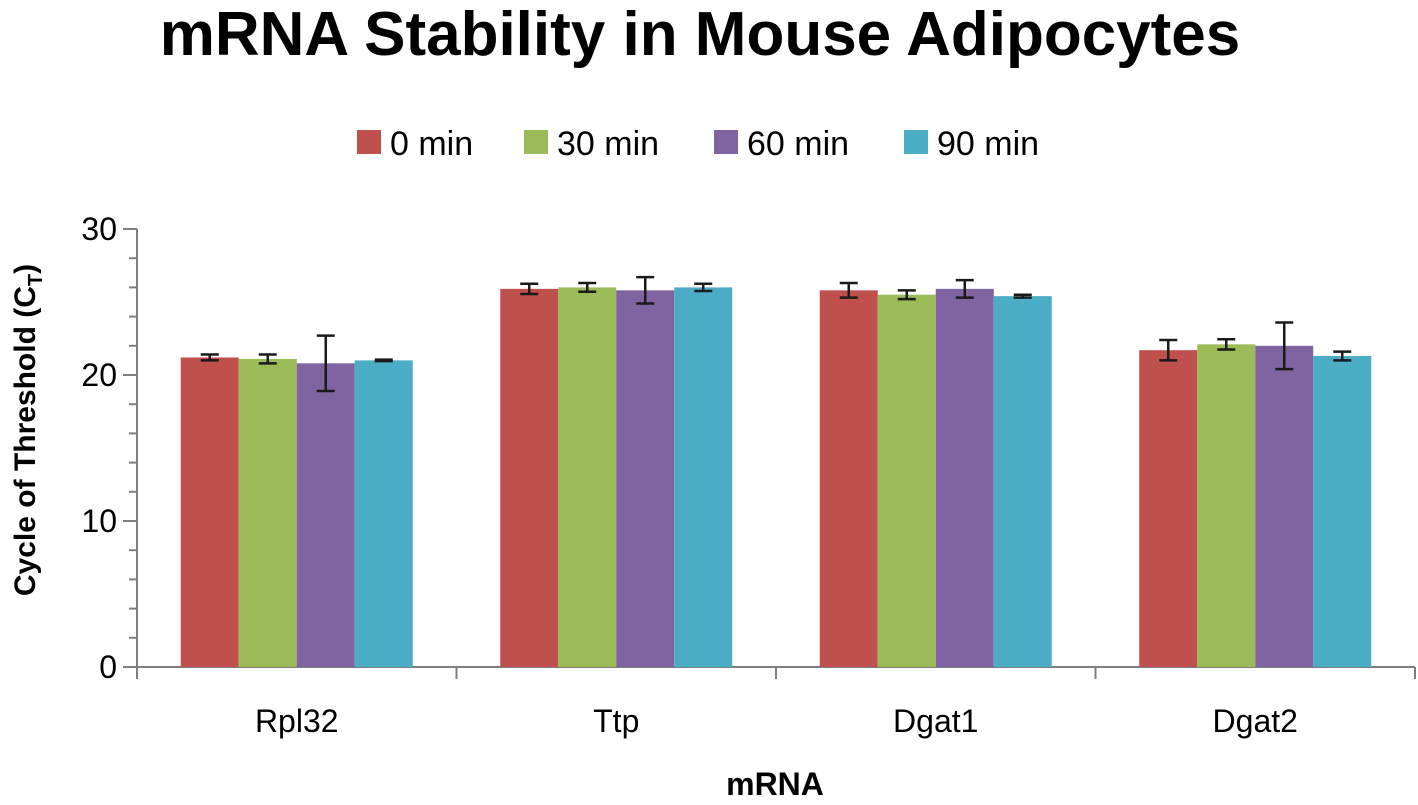 The height and width of the screenshot is (805, 1418). What do you see at coordinates (698, 144) in the screenshot?
I see `legend: 0 min 30 min 60 min 90 min` at bounding box center [698, 144].